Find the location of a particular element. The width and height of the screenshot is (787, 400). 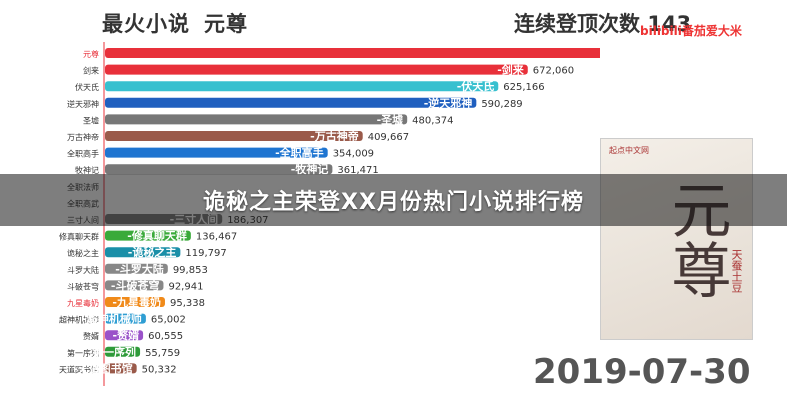

category-label: 剑来 is located at coordinates (91, 71).